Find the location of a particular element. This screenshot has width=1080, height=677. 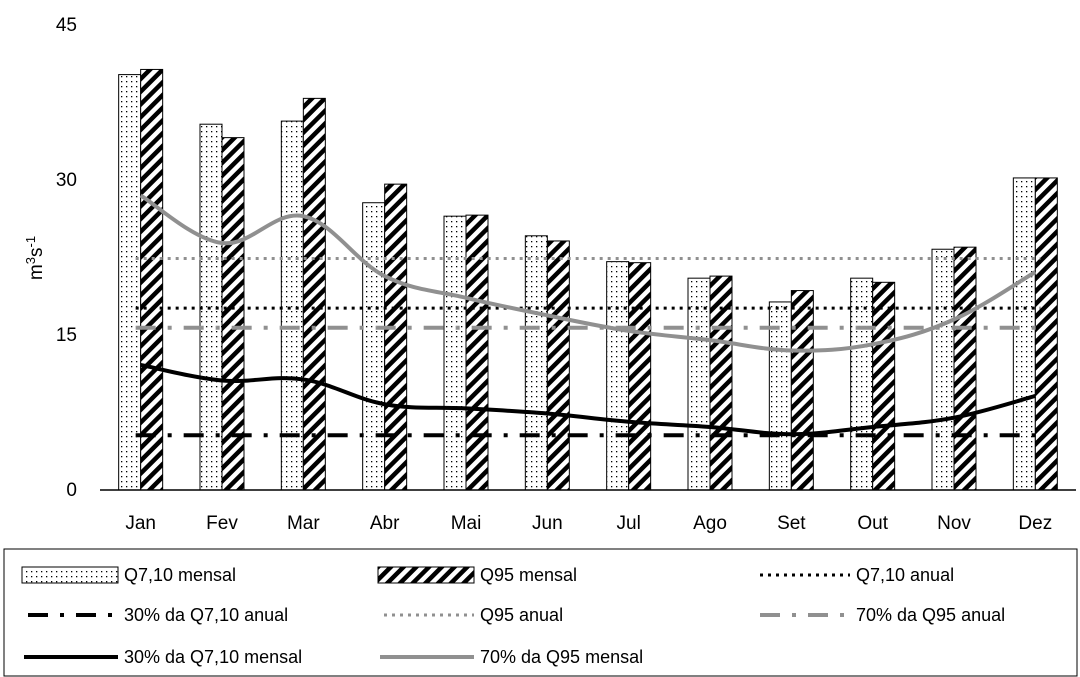

legend-label: Q95 anual is located at coordinates (521, 615).